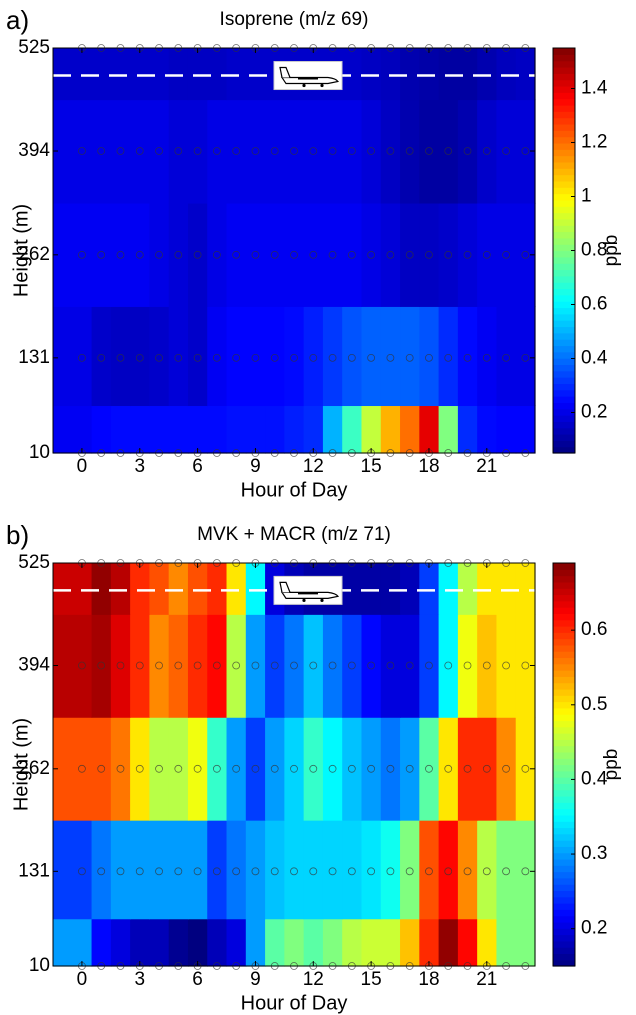 The height and width of the screenshot is (1015, 636). I want to click on x-tick-label: 15, so click(371, 466).